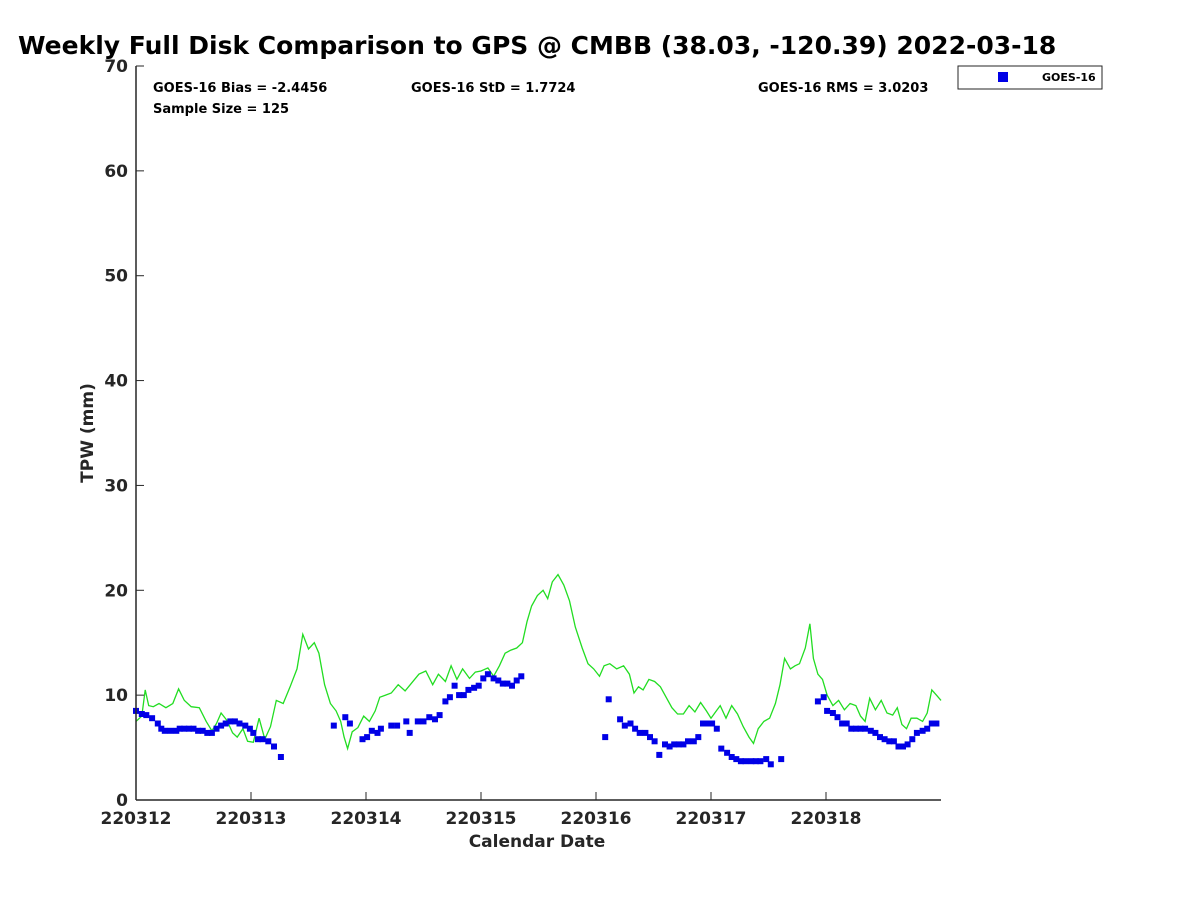 The width and height of the screenshot is (1200, 900). I want to click on y-ticks: 0 10 20 30 40 50 60 70, so click(124, 434).